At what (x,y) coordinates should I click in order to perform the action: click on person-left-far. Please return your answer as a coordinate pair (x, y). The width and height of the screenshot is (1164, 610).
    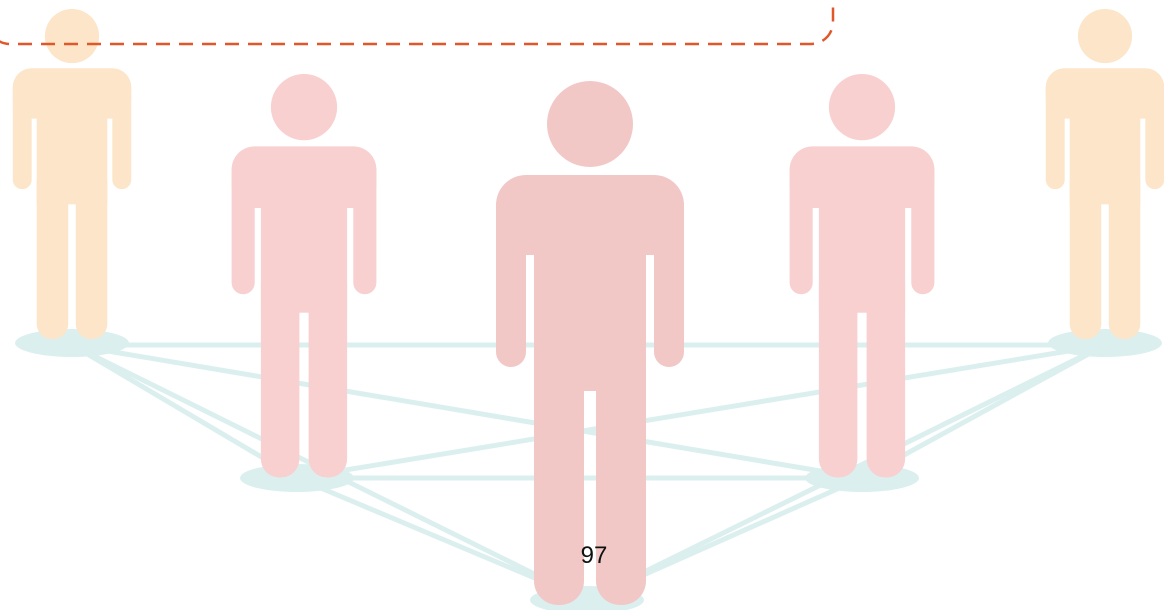
    Looking at the image, I should click on (72, 174).